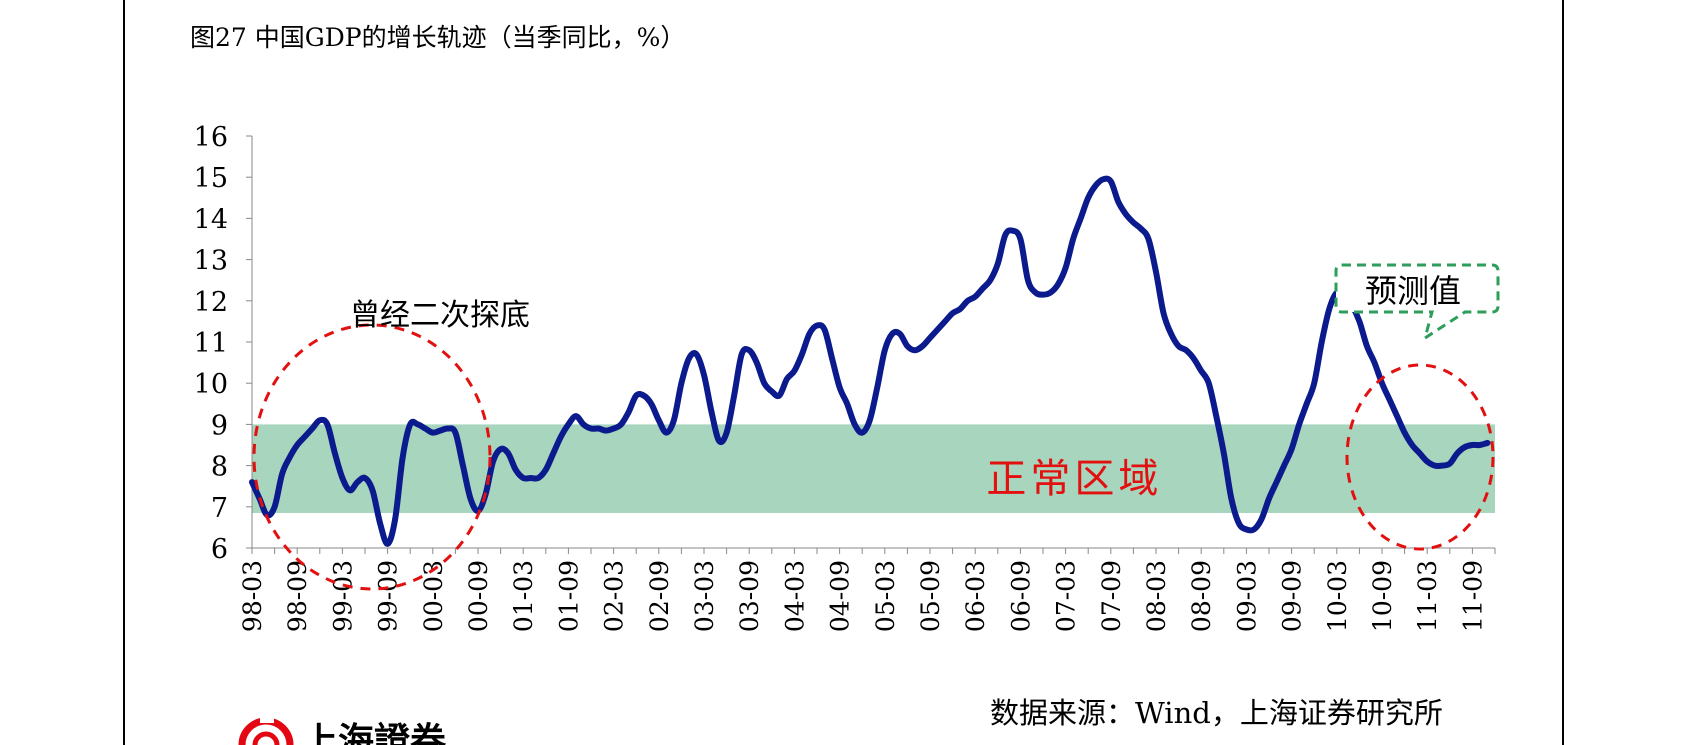 Image resolution: width=1684 pixels, height=745 pixels. I want to click on y-tick-label: 11, so click(211, 343).